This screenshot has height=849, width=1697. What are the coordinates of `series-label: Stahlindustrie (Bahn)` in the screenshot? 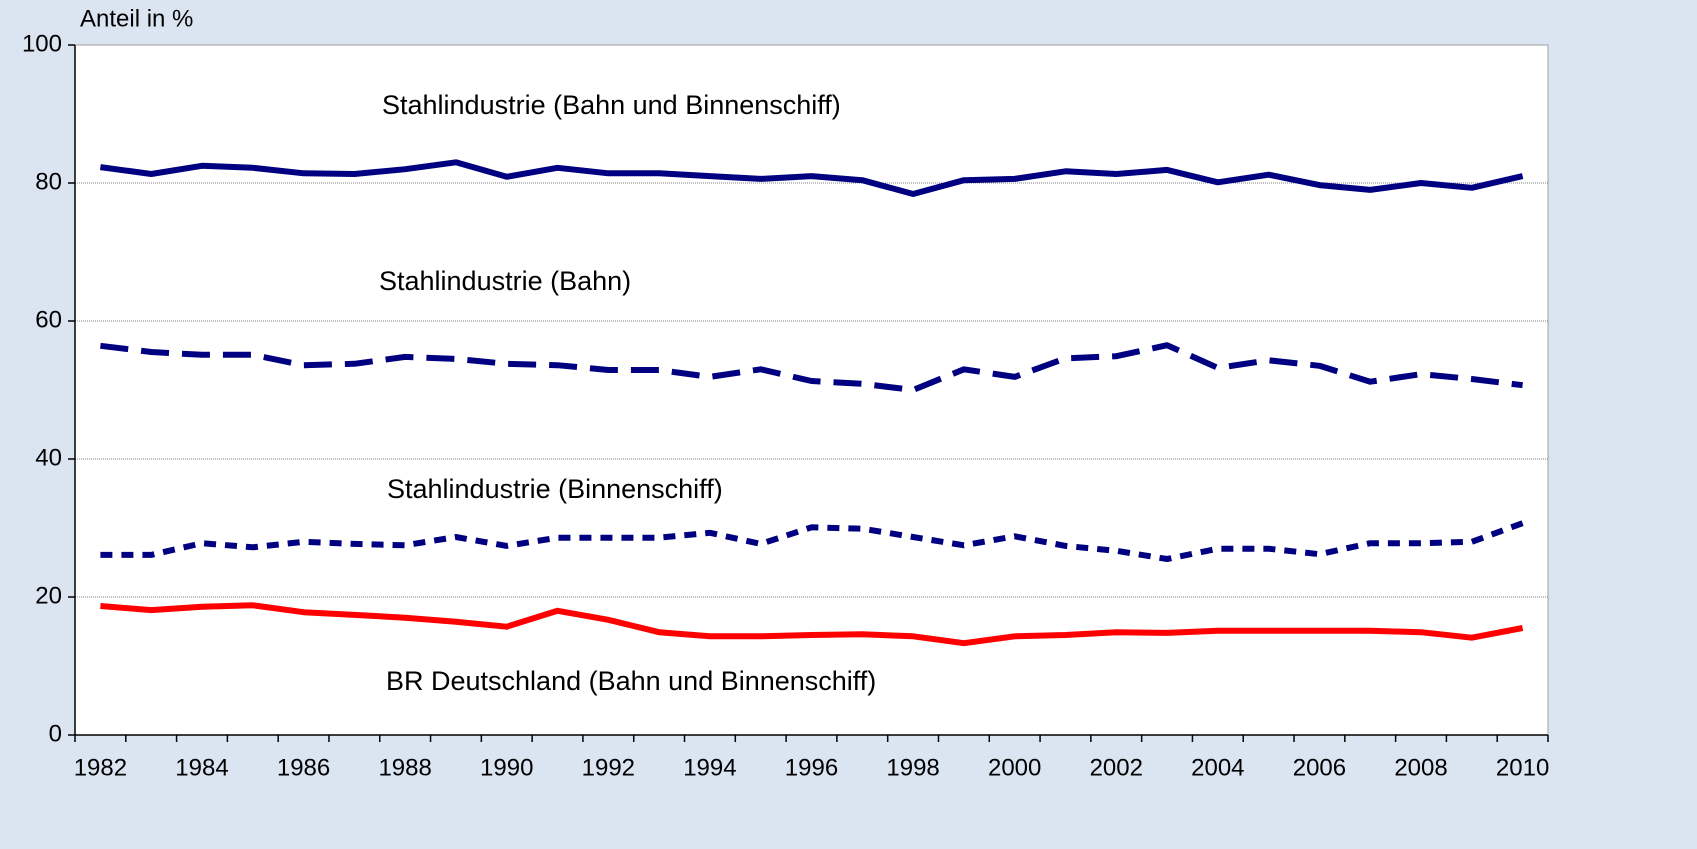 It's located at (505, 281).